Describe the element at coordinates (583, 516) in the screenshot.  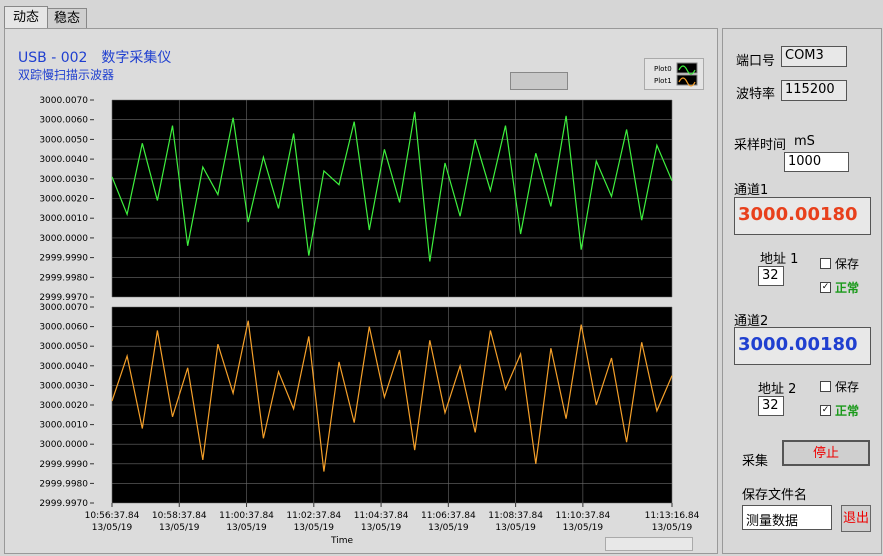
I see `x-tick-label: 11:10:37.84` at that location.